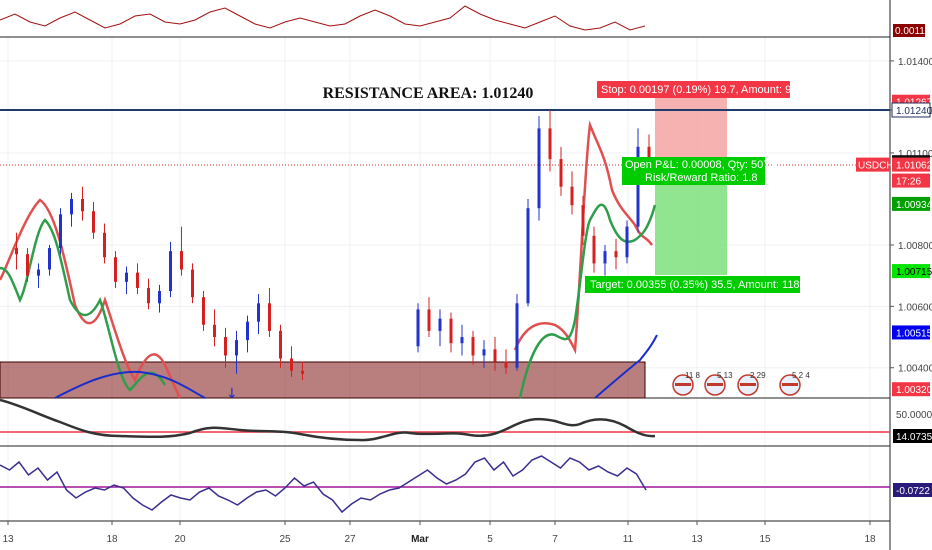  I want to click on down-arrow-icon: ↓, so click(232, 394).